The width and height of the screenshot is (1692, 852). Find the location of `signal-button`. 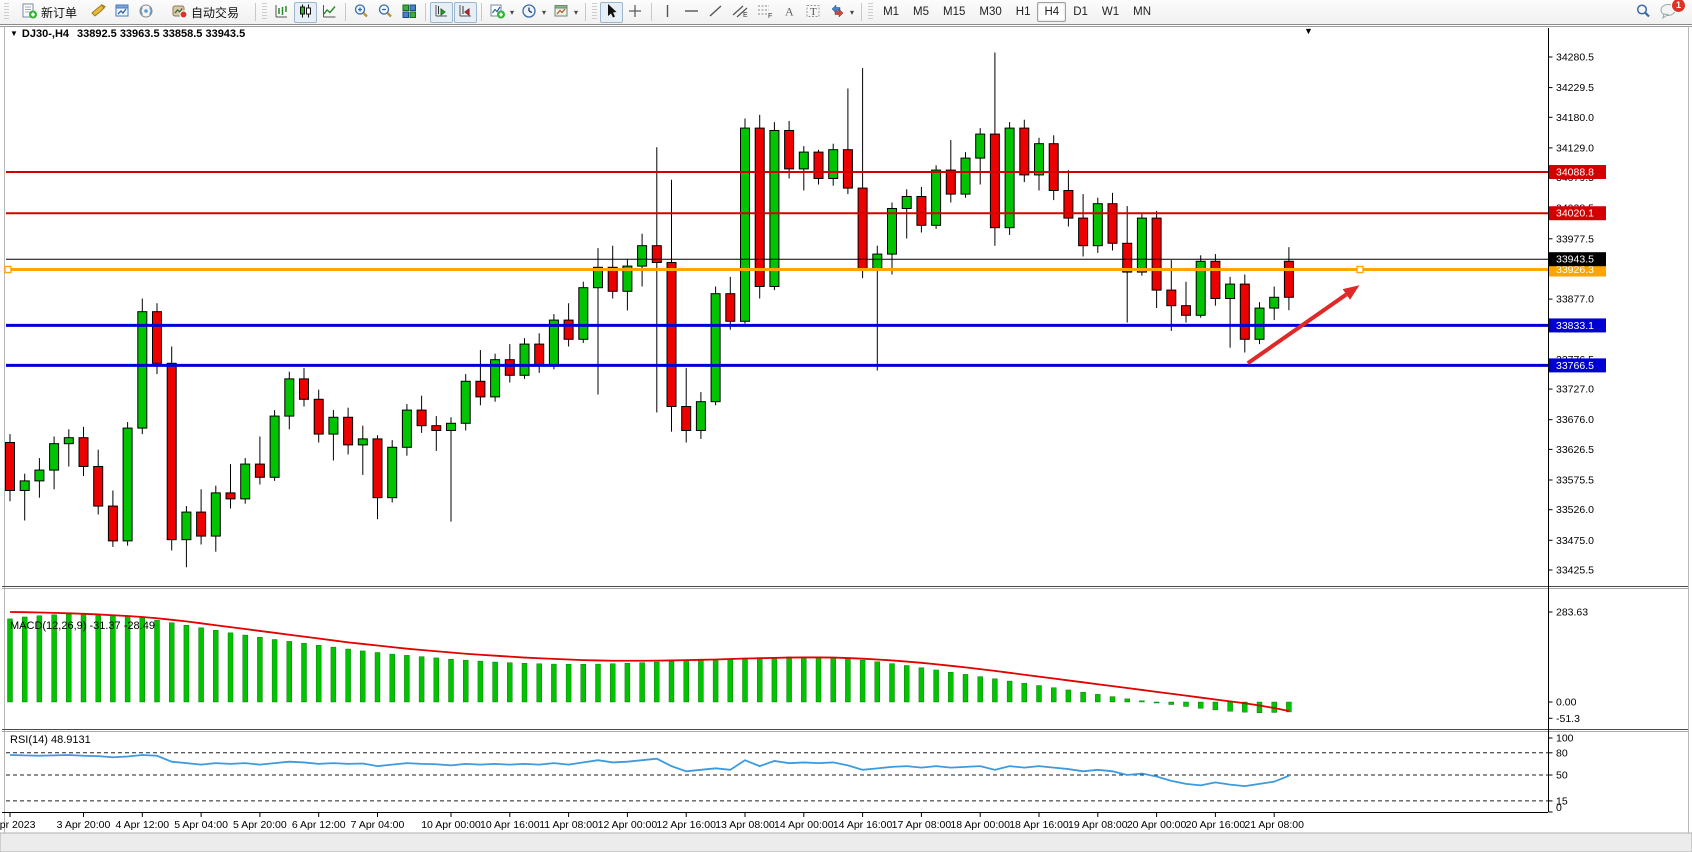

signal-button is located at coordinates (146, 12).